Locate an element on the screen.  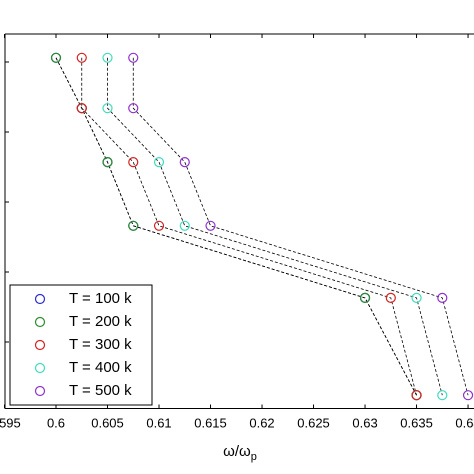
x-tick-label: 0.635 is located at coordinates (416, 422).